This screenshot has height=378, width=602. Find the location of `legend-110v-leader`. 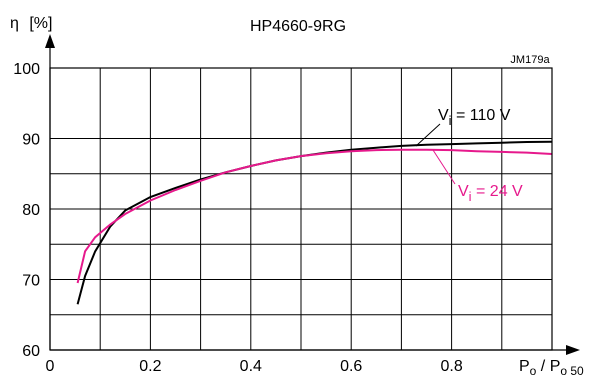

legend-110v-leader is located at coordinates (428, 135).